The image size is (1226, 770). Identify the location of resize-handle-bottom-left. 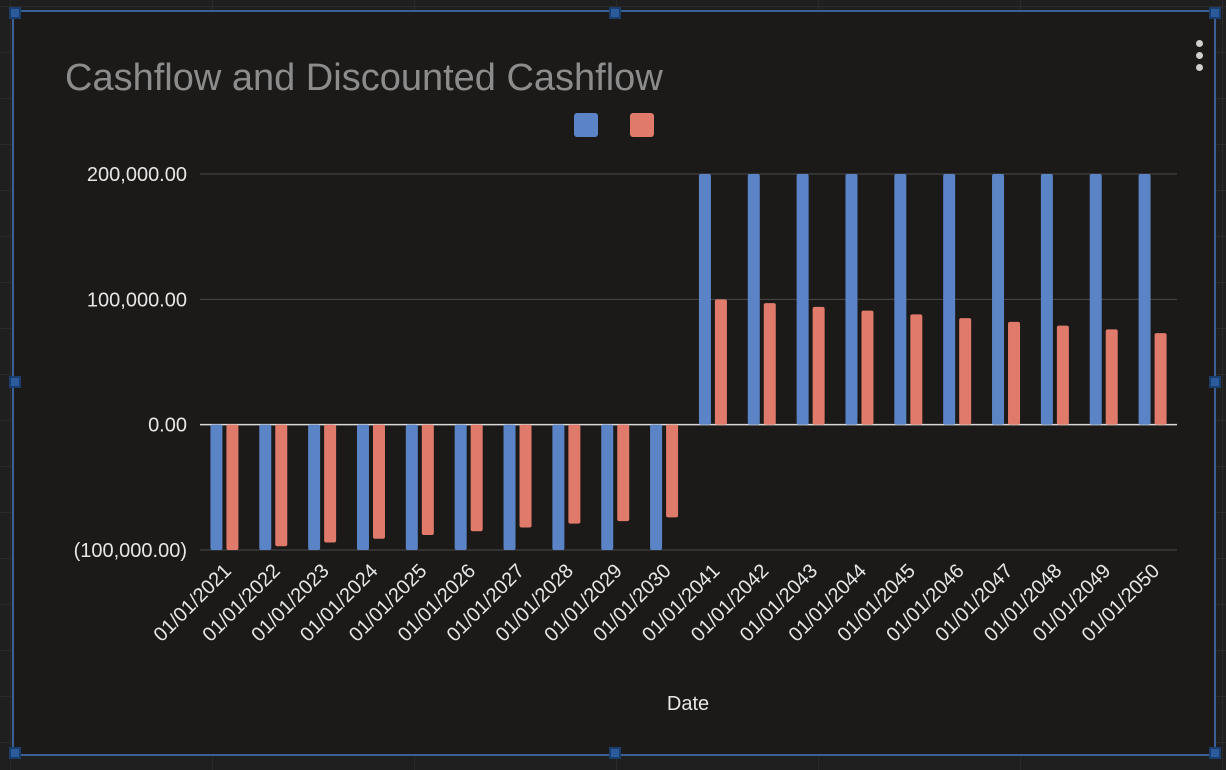
(15, 753).